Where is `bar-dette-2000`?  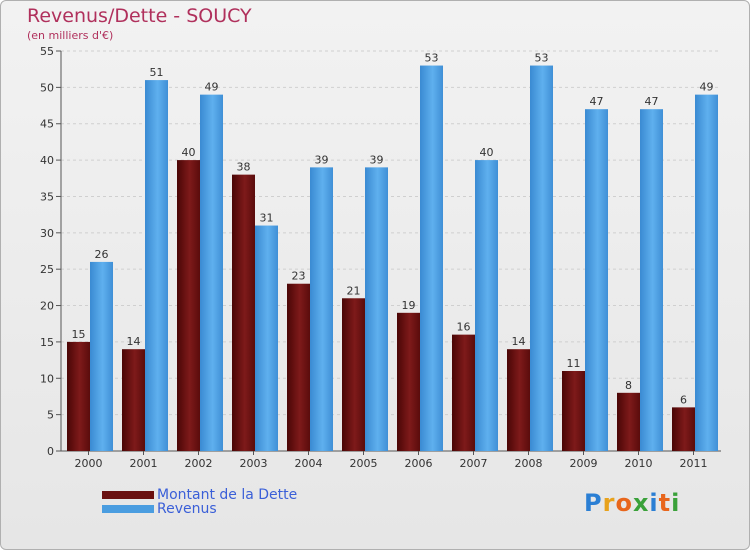 bar-dette-2000 is located at coordinates (78, 396).